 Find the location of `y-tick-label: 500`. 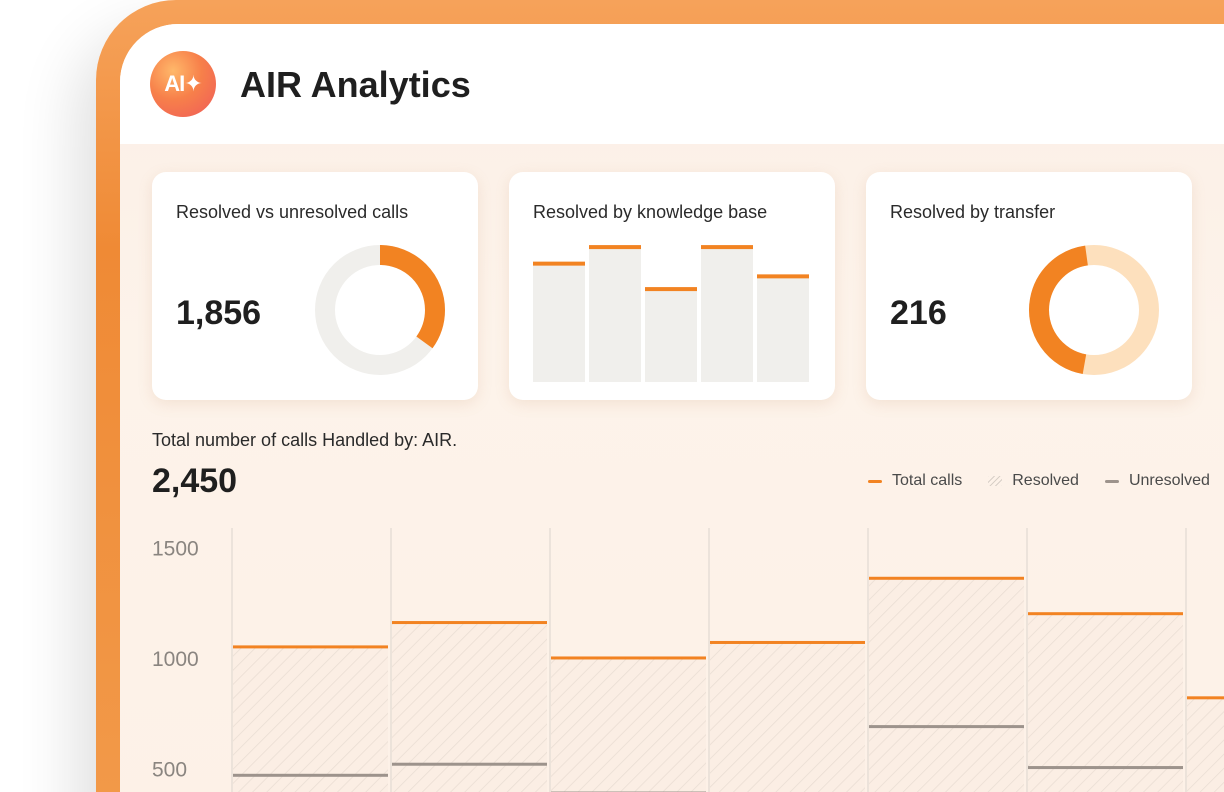

y-tick-label: 500 is located at coordinates (169, 770).